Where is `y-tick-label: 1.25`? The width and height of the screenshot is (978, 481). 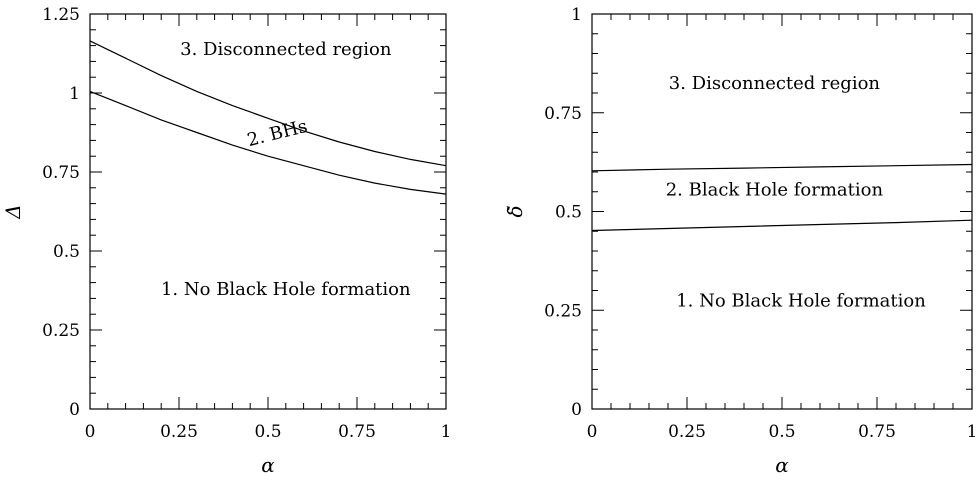 y-tick-label: 1.25 is located at coordinates (61, 15).